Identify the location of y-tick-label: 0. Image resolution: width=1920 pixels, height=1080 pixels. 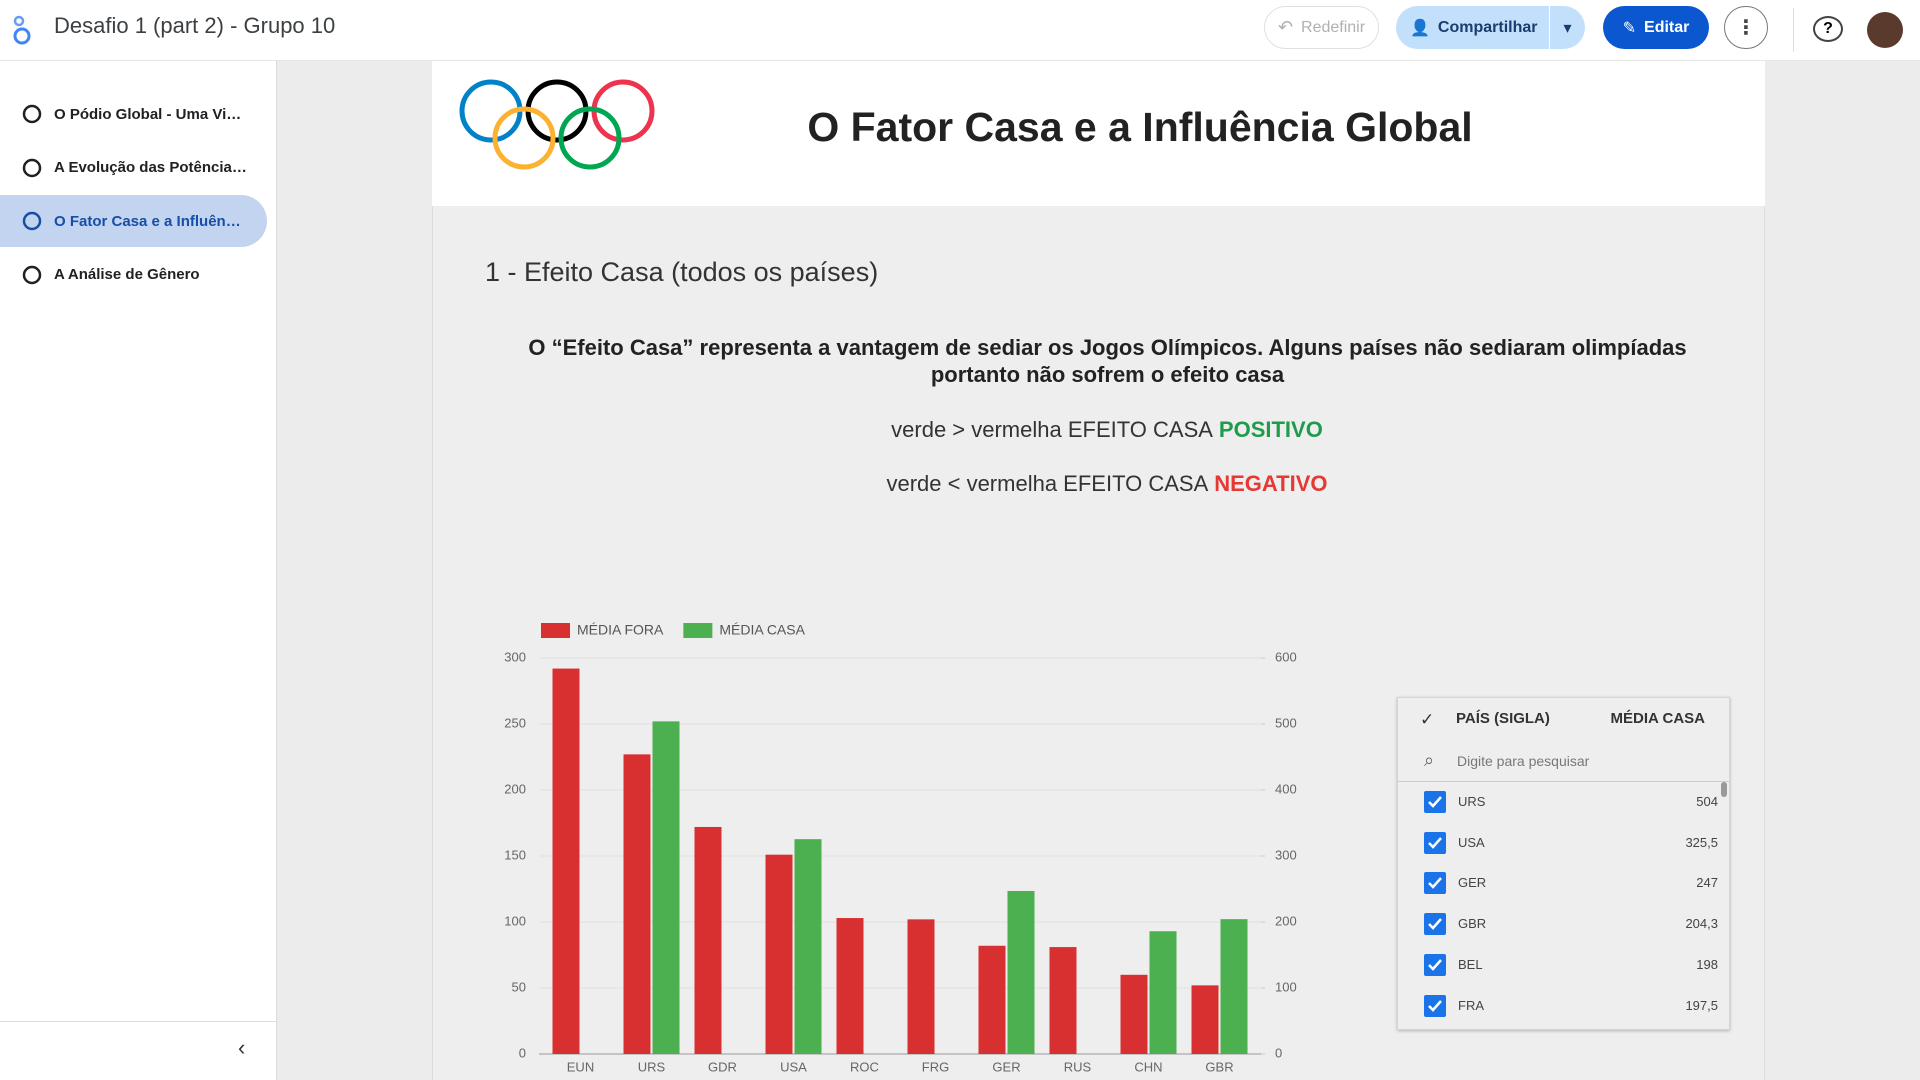
(522, 1052).